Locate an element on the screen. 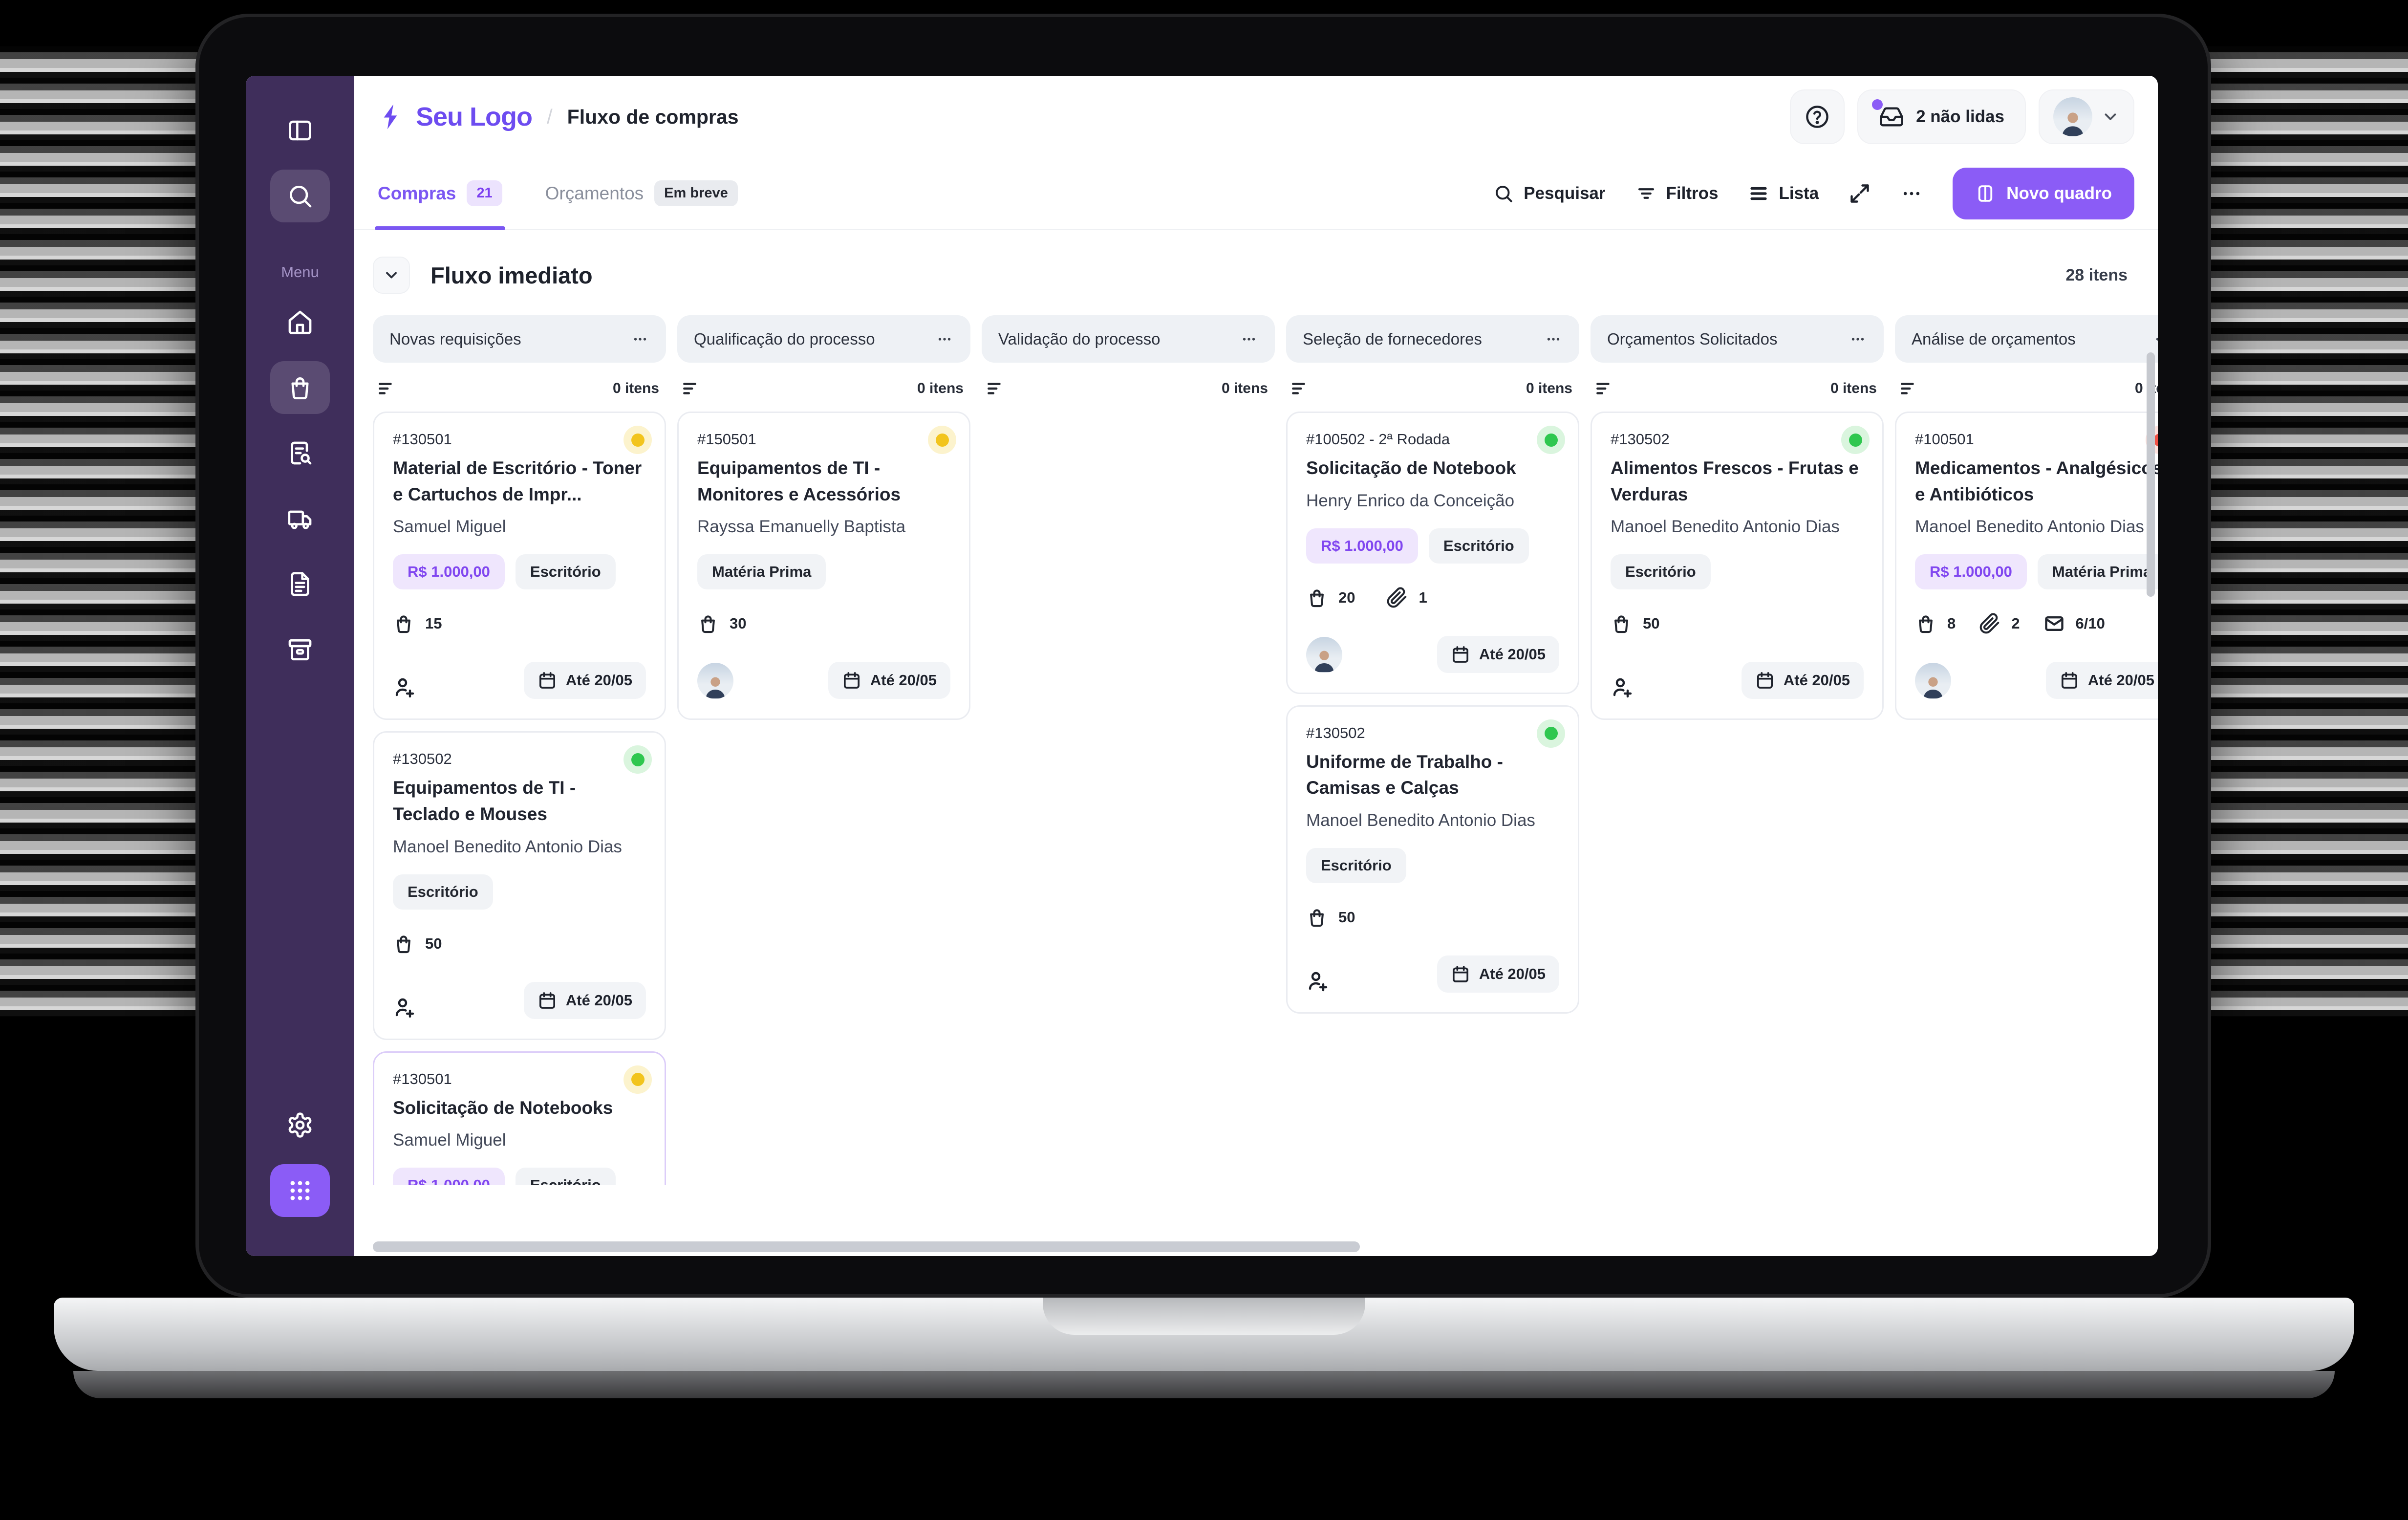 This screenshot has height=1520, width=2408. card-title: Uniforme de Trabalho - Camisas e Calças is located at coordinates (1404, 774).